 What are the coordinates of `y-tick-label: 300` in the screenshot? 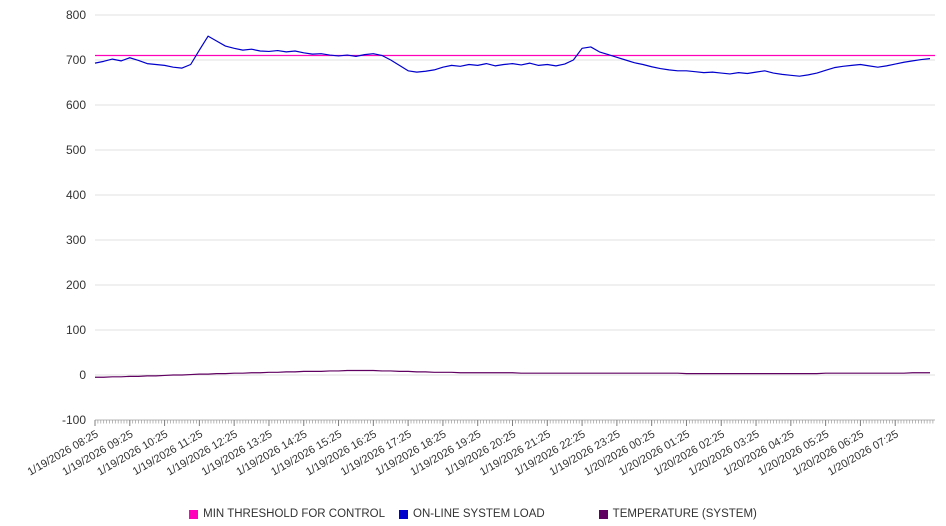 It's located at (76, 240).